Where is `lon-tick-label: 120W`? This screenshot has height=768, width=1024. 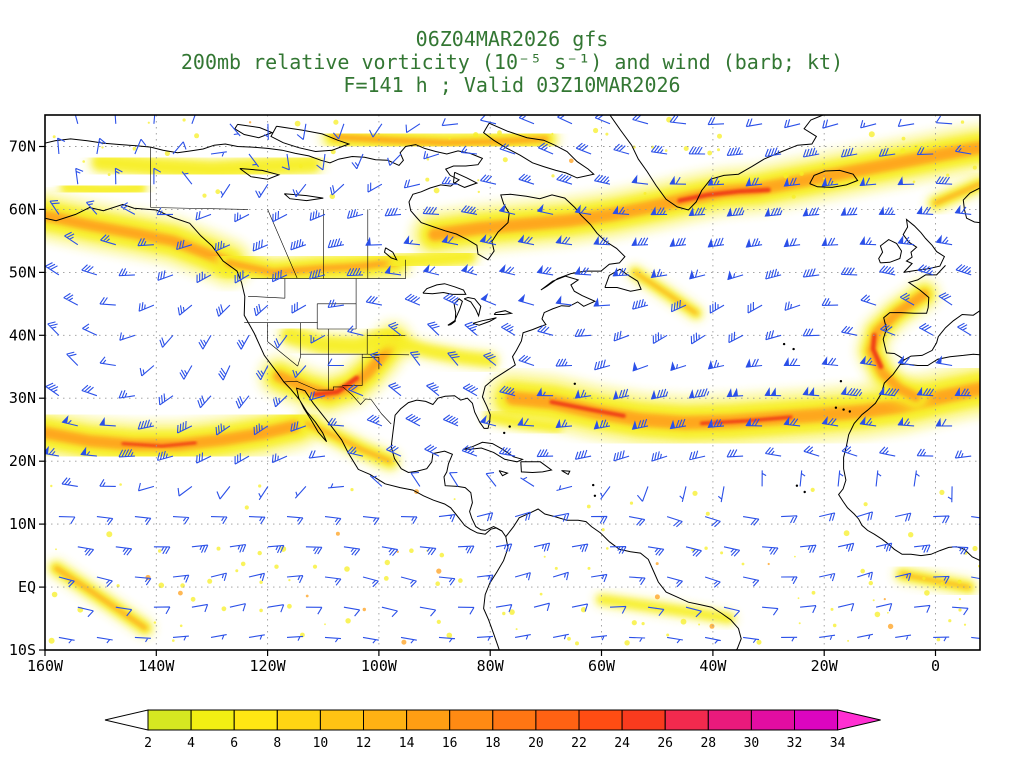
lon-tick-label: 120W is located at coordinates (268, 666).